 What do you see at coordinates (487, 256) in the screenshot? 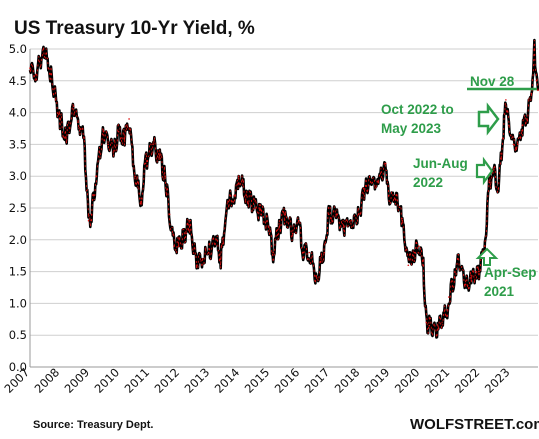
I see `arrow-up-icon` at bounding box center [487, 256].